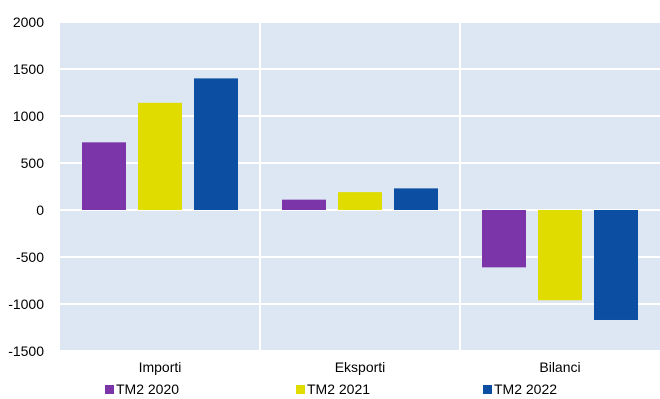 The width and height of the screenshot is (660, 399). I want to click on y-tick-label: -1000, so click(26, 304).